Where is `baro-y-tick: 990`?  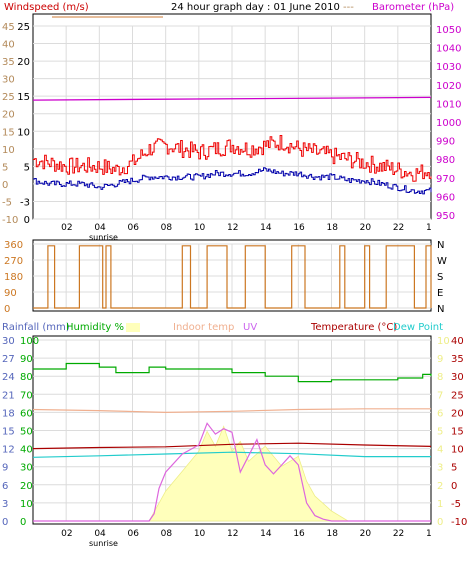
baro-y-tick: 990 is located at coordinates (445, 142).